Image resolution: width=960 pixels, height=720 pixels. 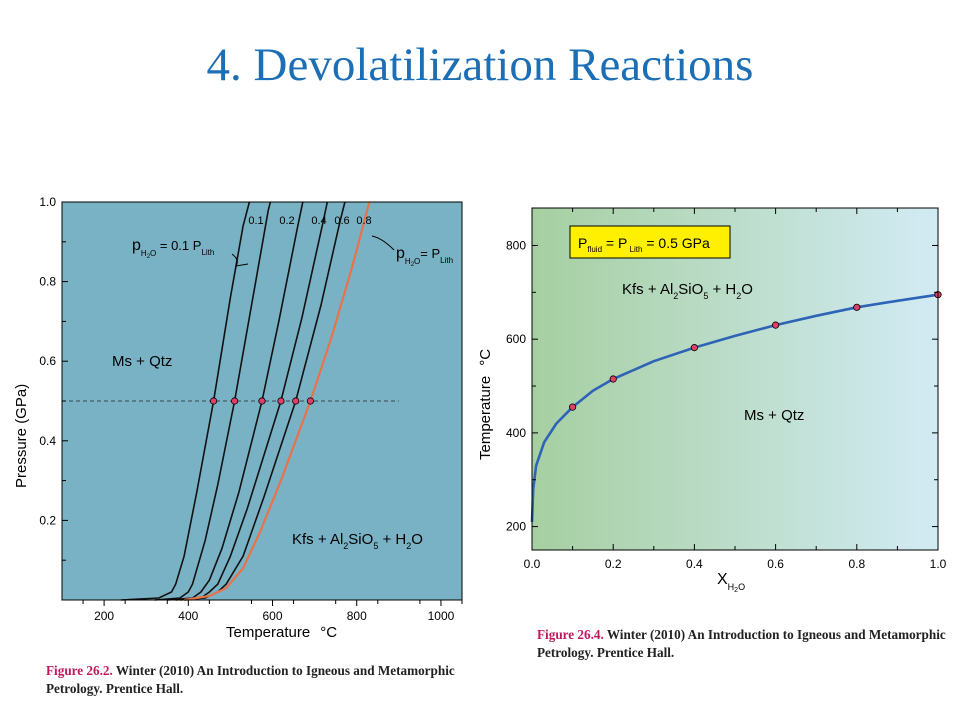 I want to click on y-tick-label: 400, so click(x=516, y=433).